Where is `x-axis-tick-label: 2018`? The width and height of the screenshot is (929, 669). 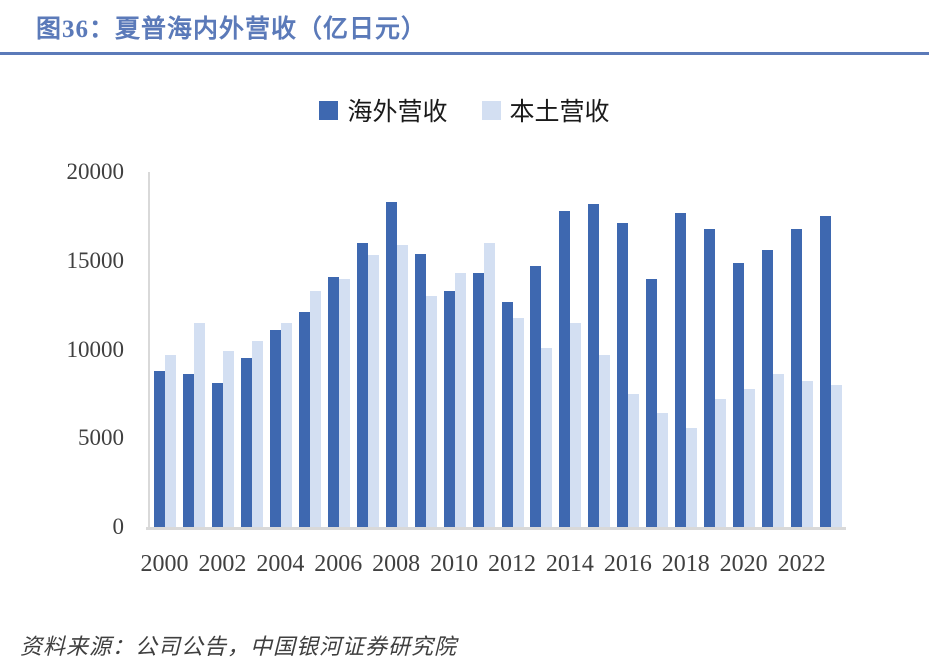 x-axis-tick-label: 2018 is located at coordinates (685, 564).